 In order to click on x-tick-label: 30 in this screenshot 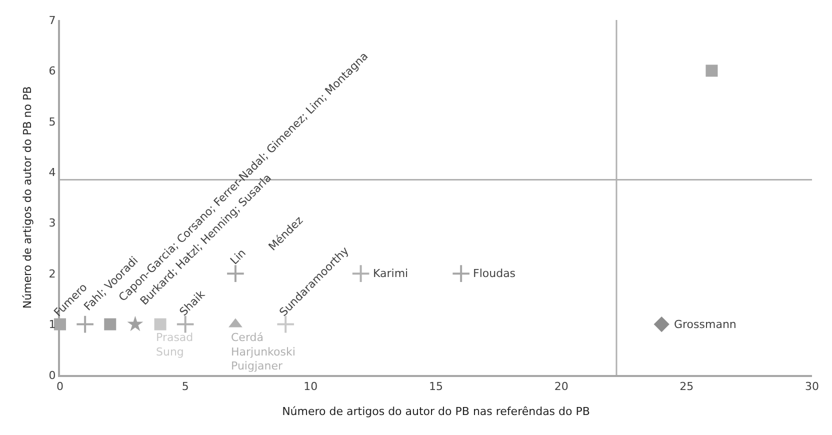, I will do `click(812, 387)`.